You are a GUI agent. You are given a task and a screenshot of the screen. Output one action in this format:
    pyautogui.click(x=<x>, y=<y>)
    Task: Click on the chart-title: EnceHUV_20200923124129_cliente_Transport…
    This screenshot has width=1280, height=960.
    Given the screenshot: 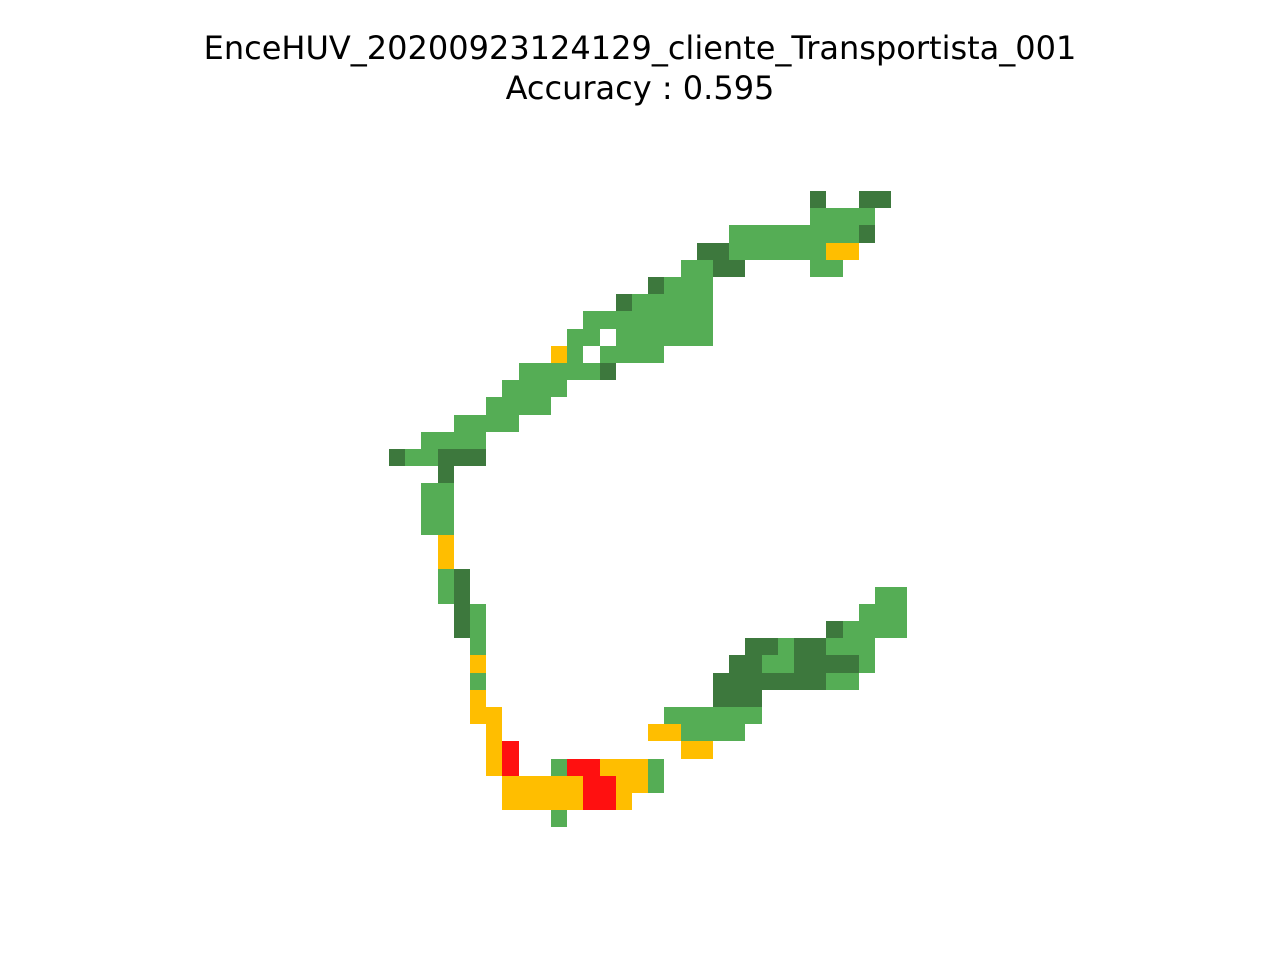 What is the action you would take?
    pyautogui.click(x=640, y=48)
    